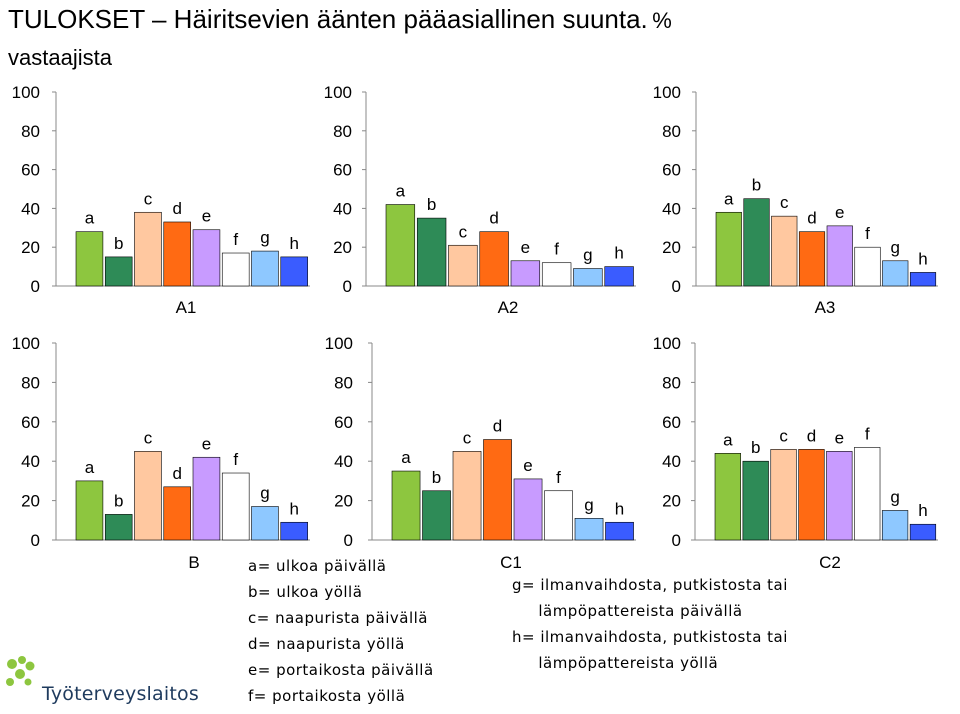 Image resolution: width=960 pixels, height=714 pixels. I want to click on bar-label-c1-b: b, so click(436, 477).